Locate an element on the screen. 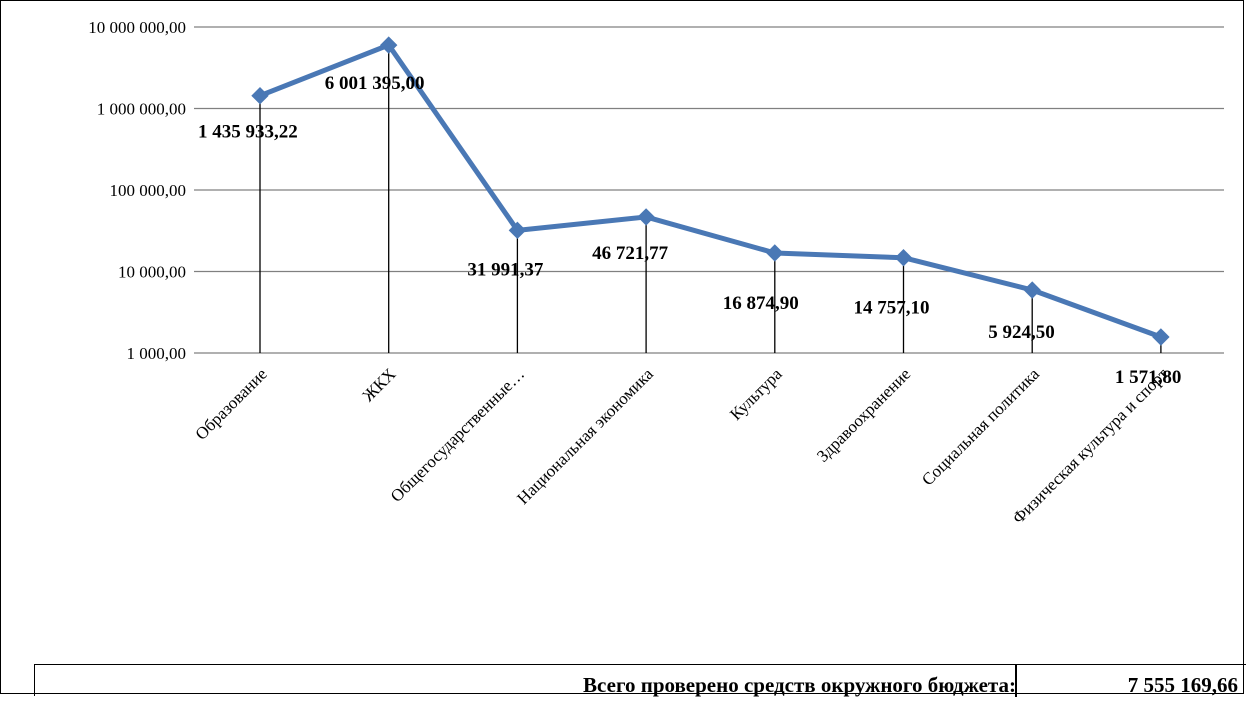  x-tick-label: Социальная политика is located at coordinates (980, 426).